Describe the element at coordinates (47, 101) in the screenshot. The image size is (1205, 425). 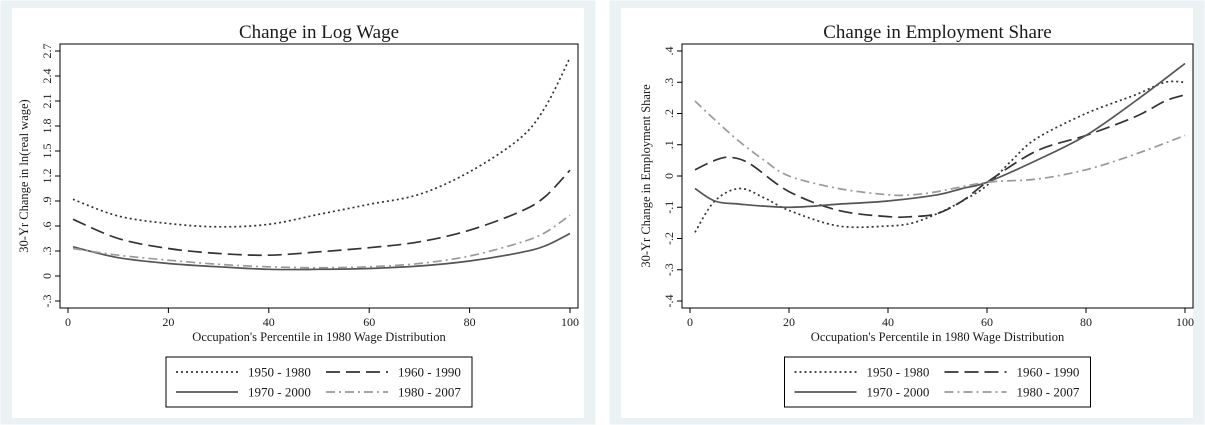
I see `y-tick-label: 2.1` at that location.